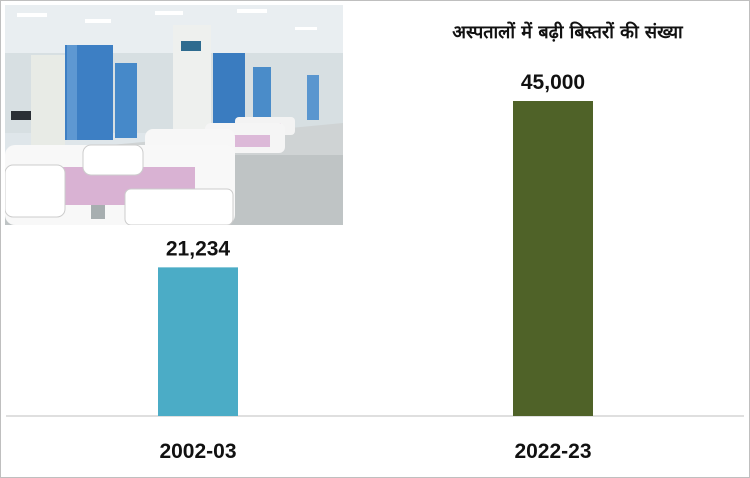 The width and height of the screenshot is (750, 478). Describe the element at coordinates (198, 248) in the screenshot. I see `data-label-2002-03: 21,234` at that location.